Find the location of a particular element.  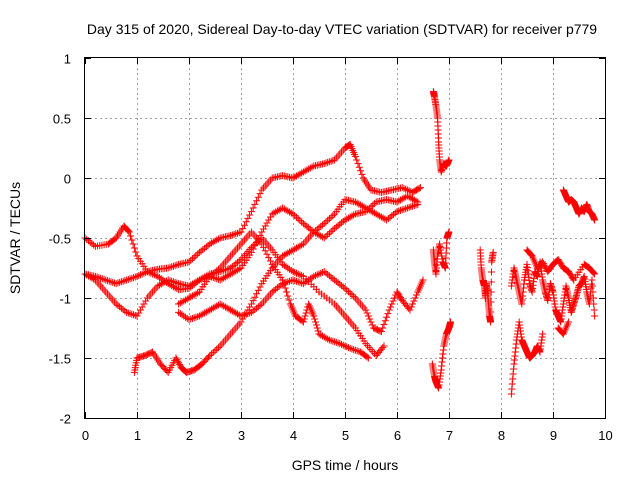

y-tick-labels: 1 0.5 0 -0.5 -1 -1.5 -2 is located at coordinates (60, 239).